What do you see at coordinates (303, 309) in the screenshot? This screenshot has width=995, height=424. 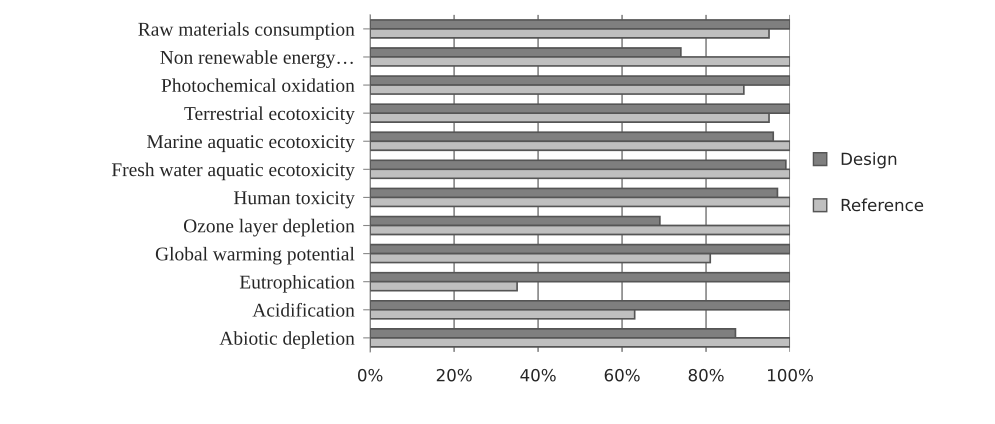 I see `y-tick-label: Acidification` at bounding box center [303, 309].